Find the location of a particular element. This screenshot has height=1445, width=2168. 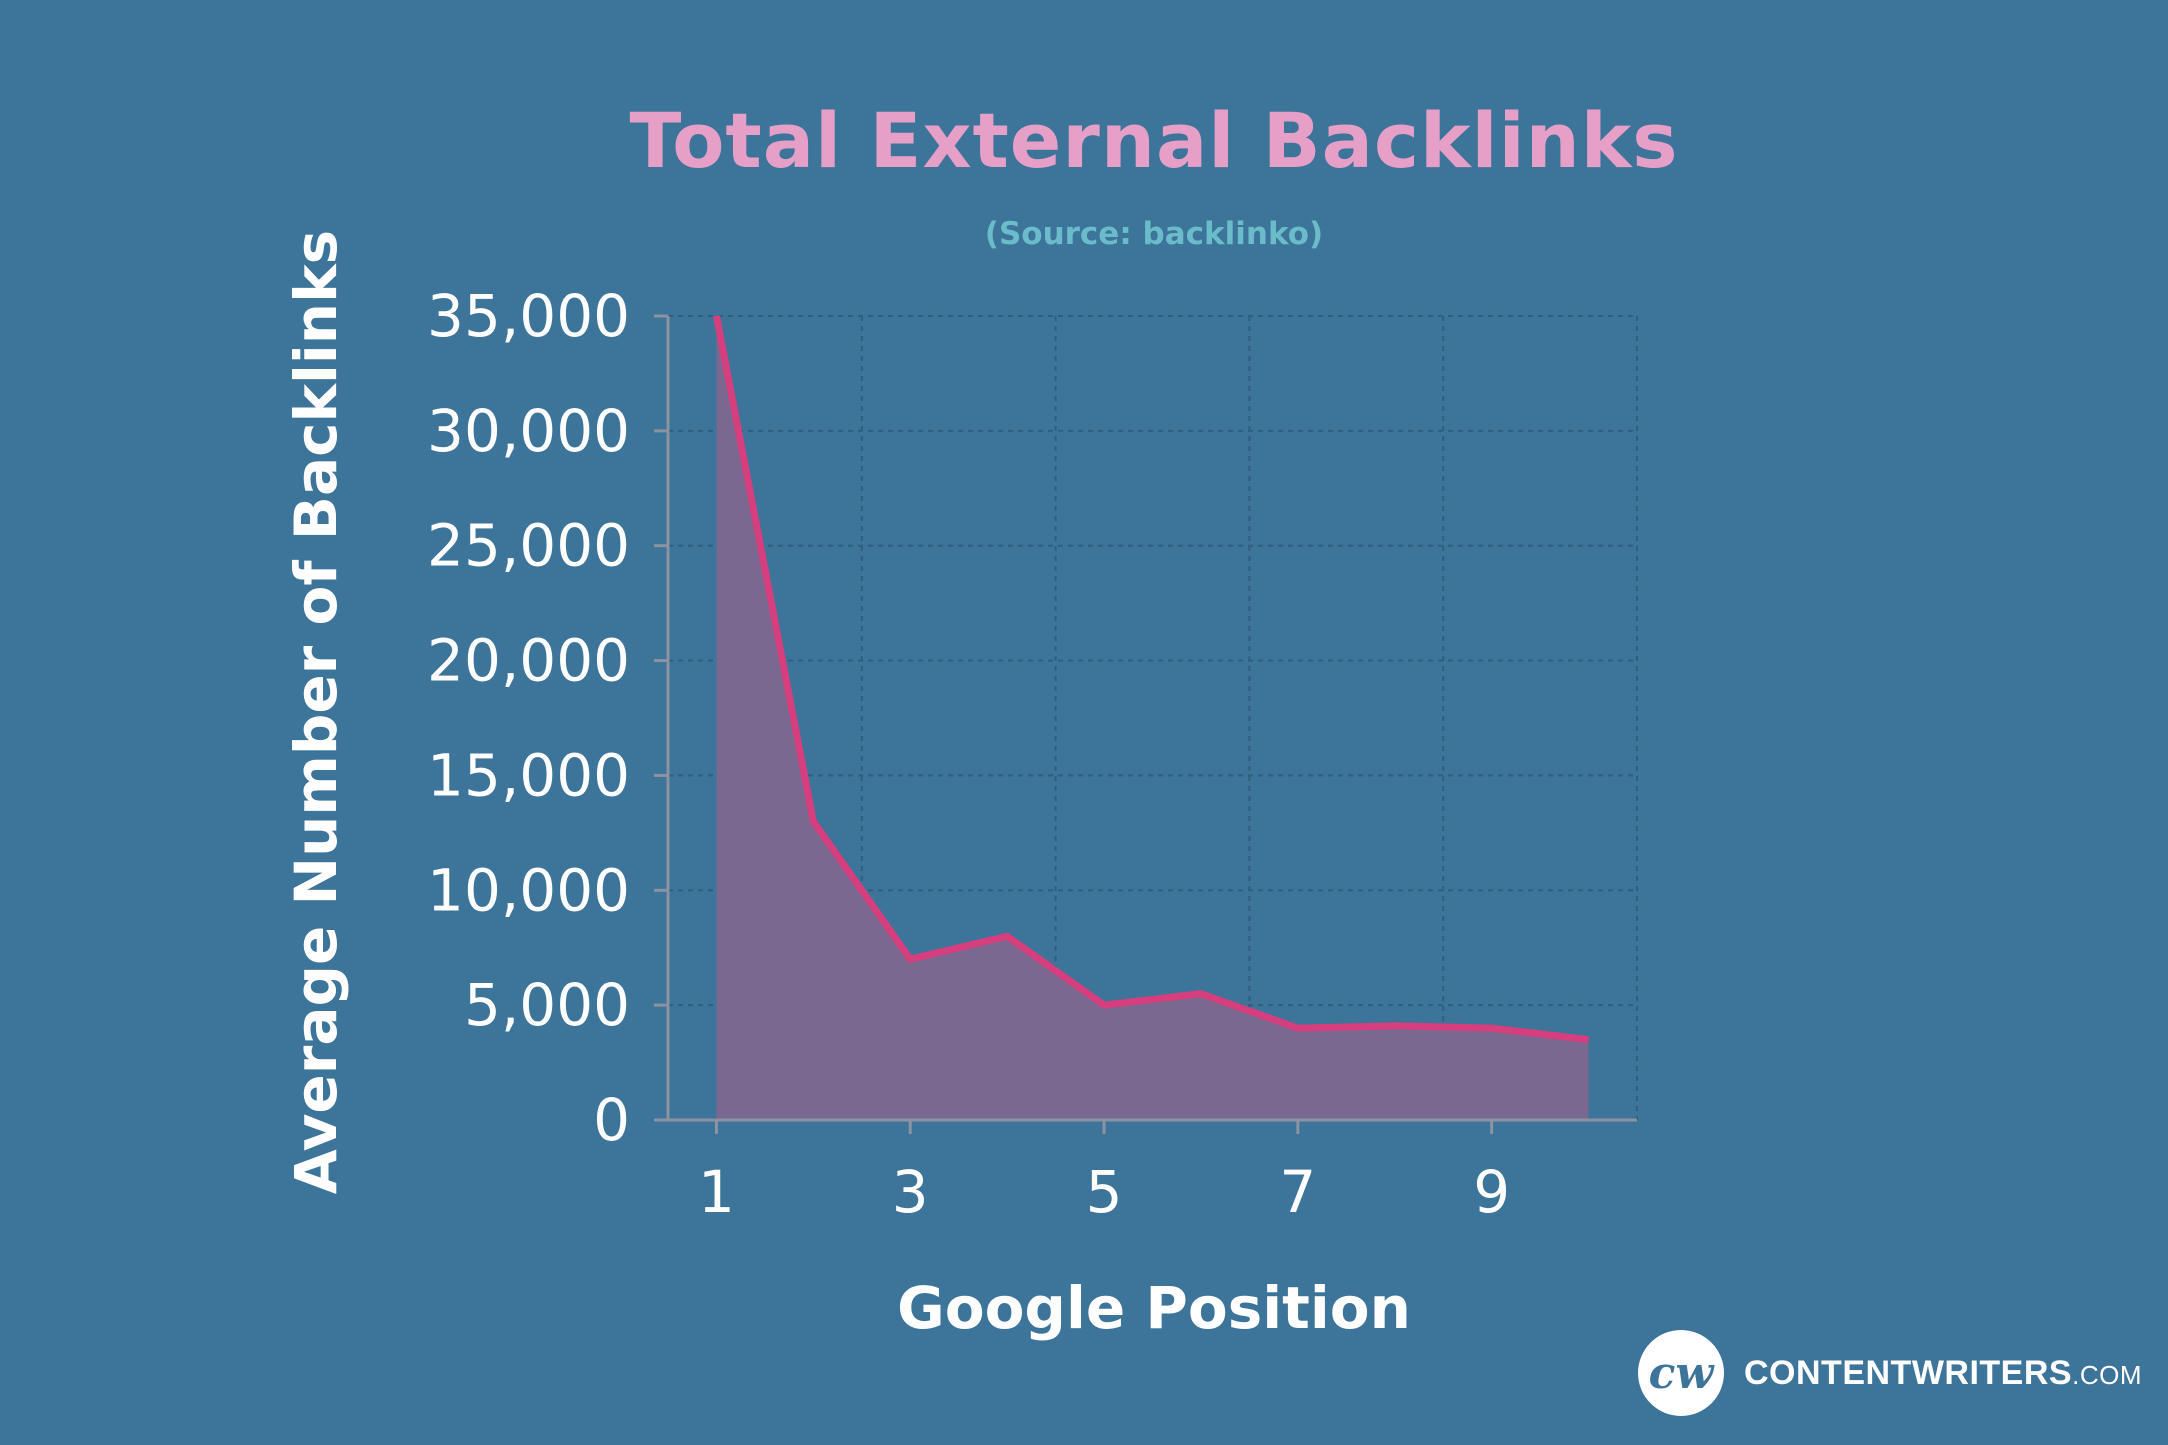

logo-text: CONTENTWRITERS.COM is located at coordinates (1943, 1373).